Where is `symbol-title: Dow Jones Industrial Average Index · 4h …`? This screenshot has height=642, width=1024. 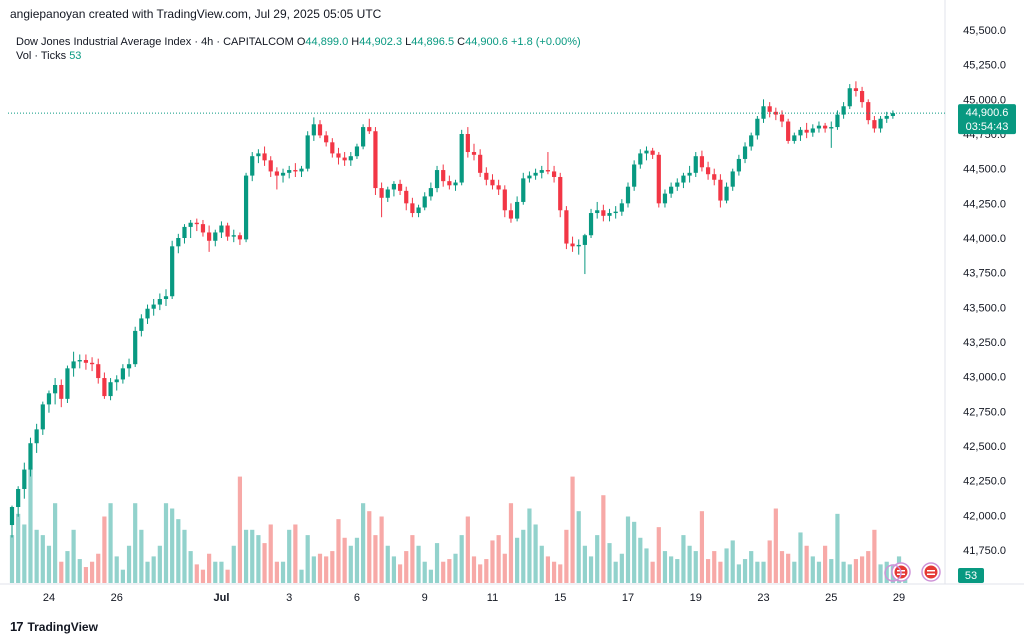
symbol-title: Dow Jones Industrial Average Index · 4h … is located at coordinates (155, 42).